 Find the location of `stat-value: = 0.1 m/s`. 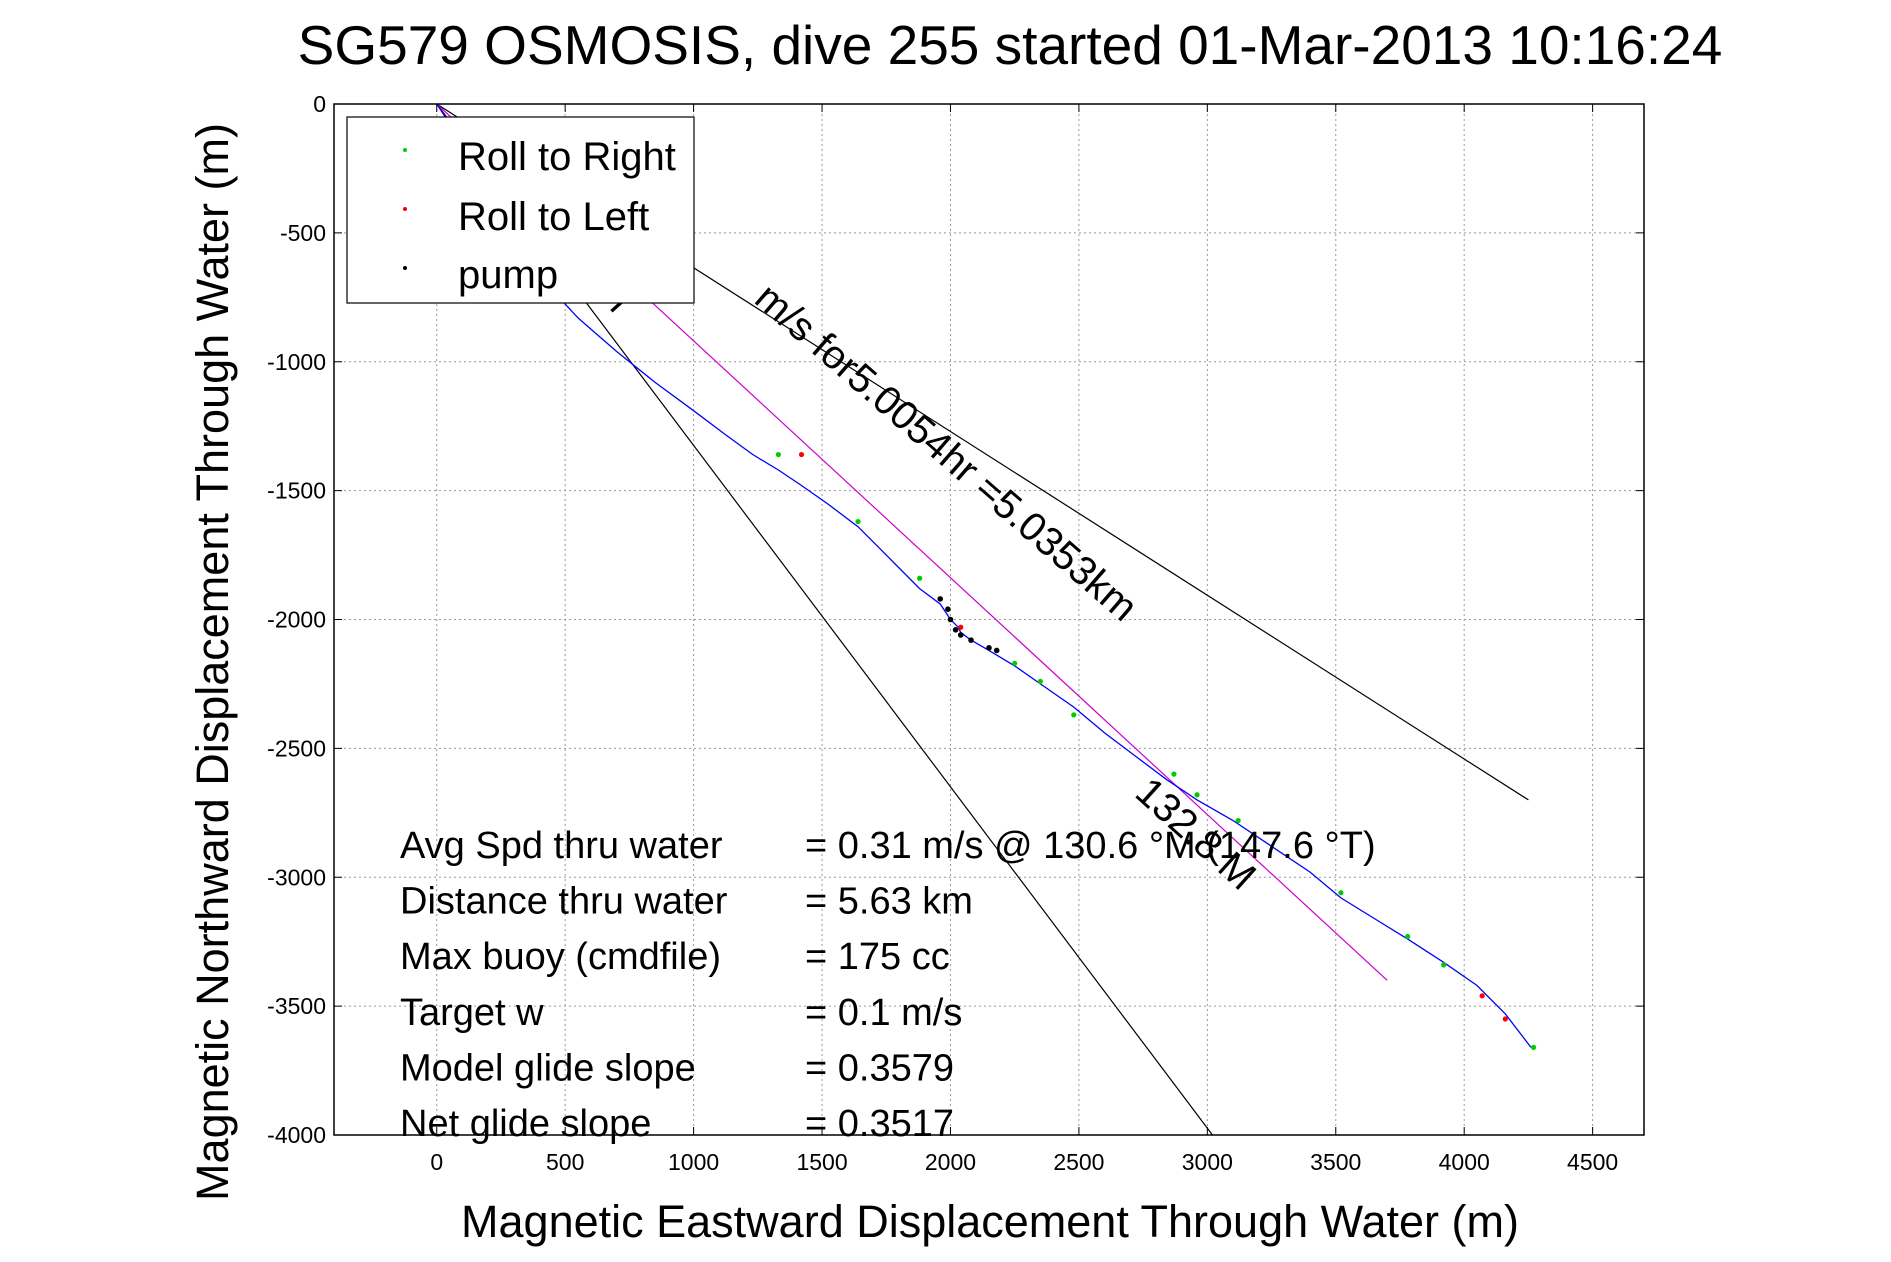

stat-value: = 0.1 m/s is located at coordinates (883, 1013).